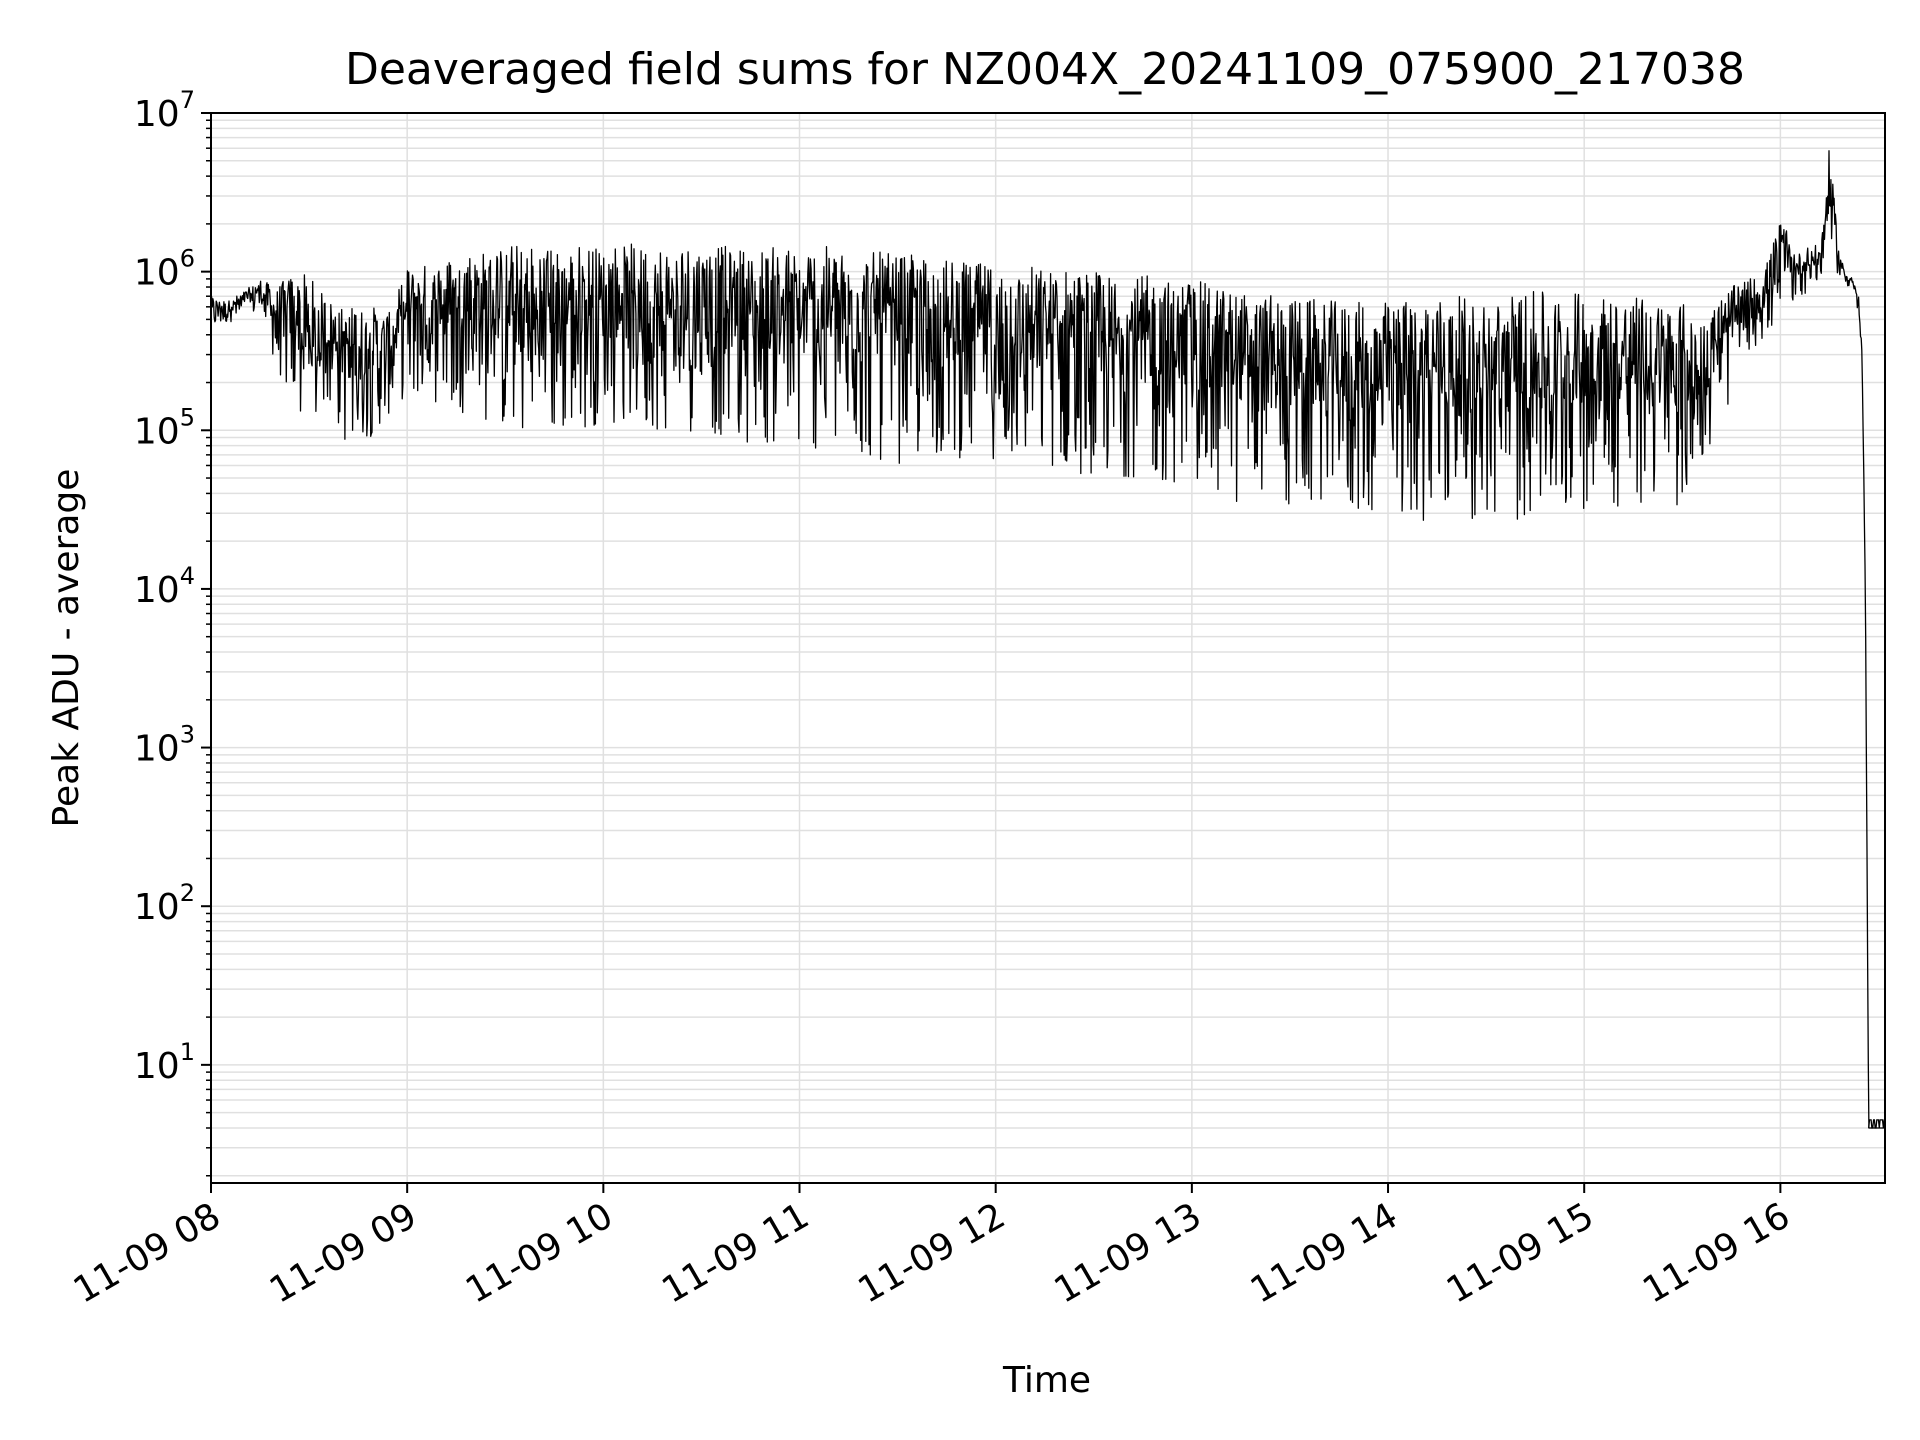 The width and height of the screenshot is (1920, 1440). I want to click on y-tick-label: 10⁷, so click(164, 110).